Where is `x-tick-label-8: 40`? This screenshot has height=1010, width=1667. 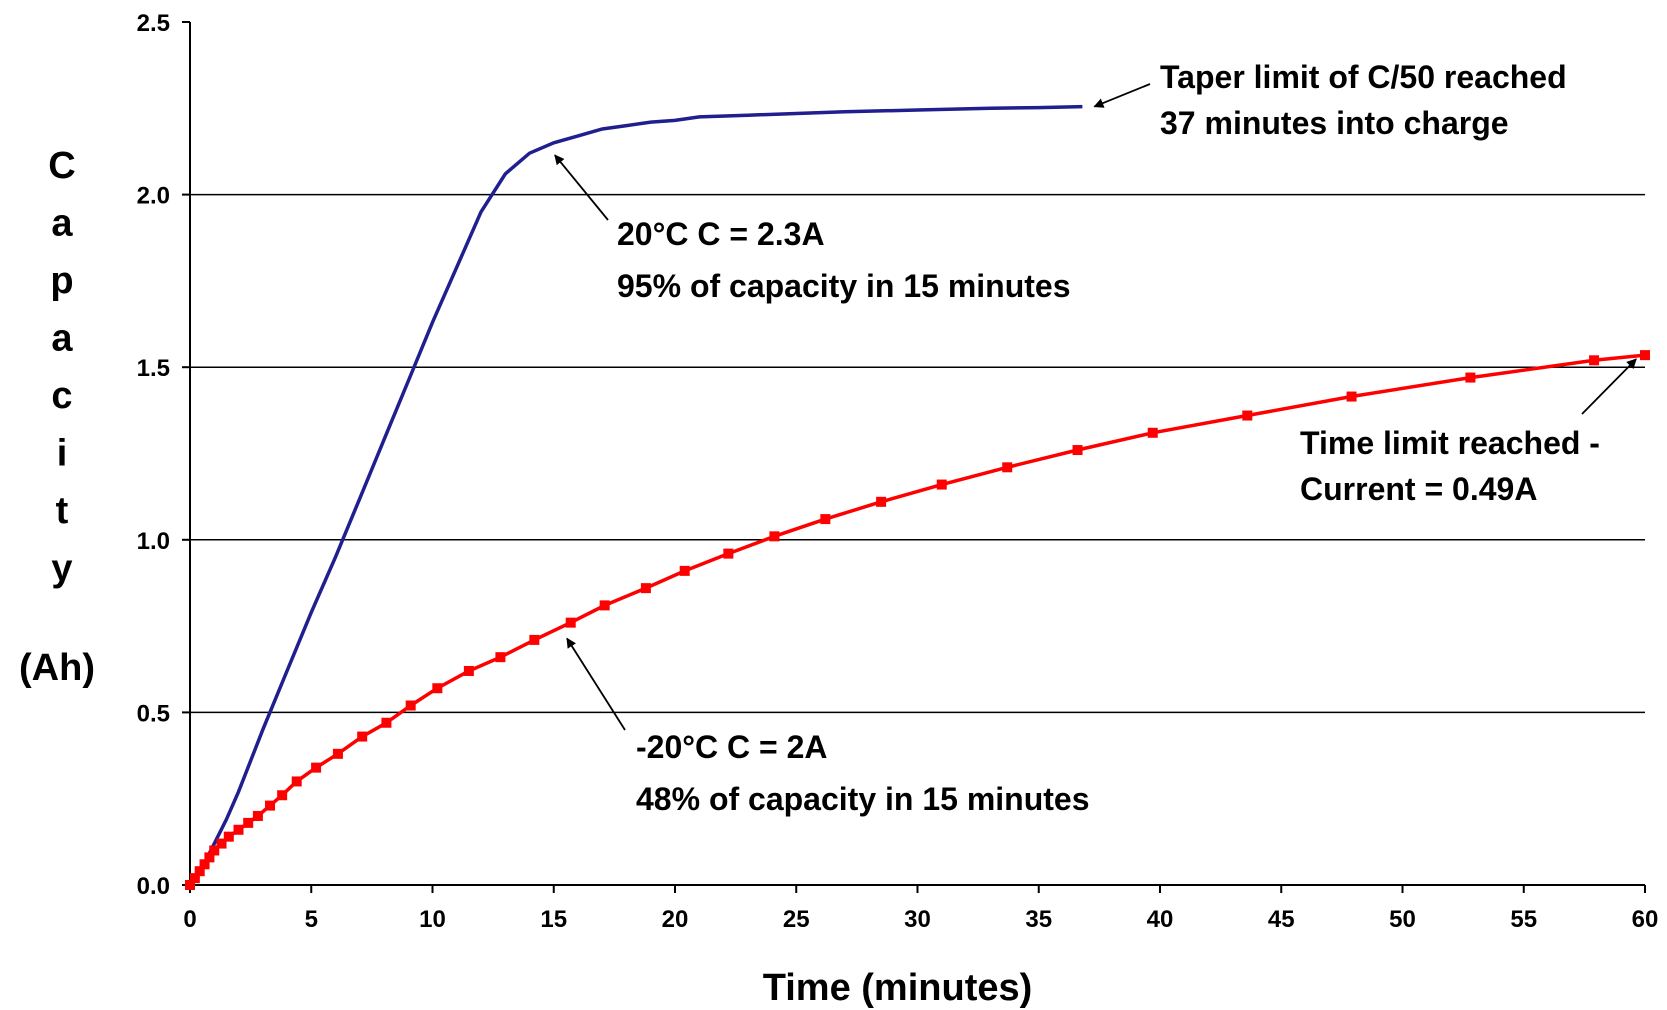
x-tick-label-8: 40 is located at coordinates (1160, 919).